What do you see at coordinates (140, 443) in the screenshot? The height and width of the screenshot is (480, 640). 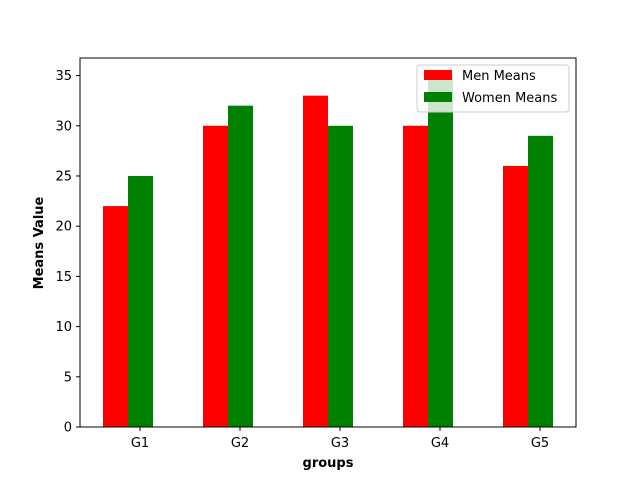 I see `x-tick-label: G1` at bounding box center [140, 443].